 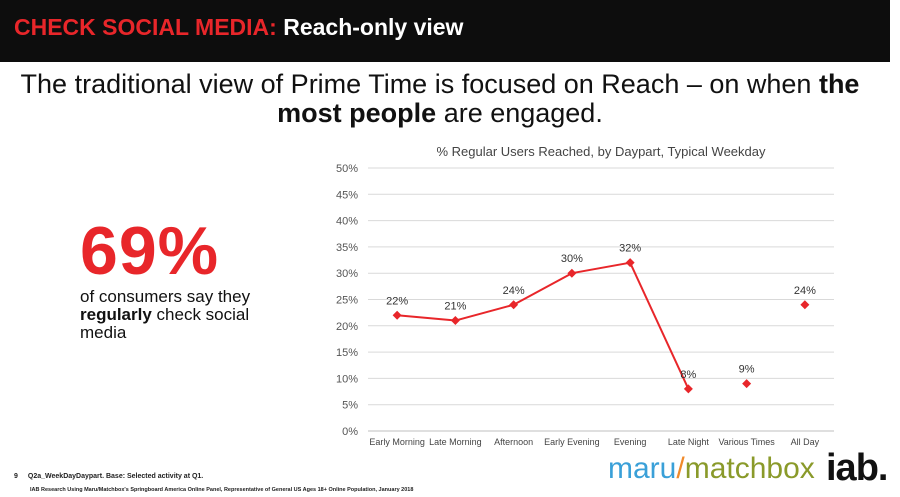 I want to click on data-label: 21%, so click(x=455, y=307).